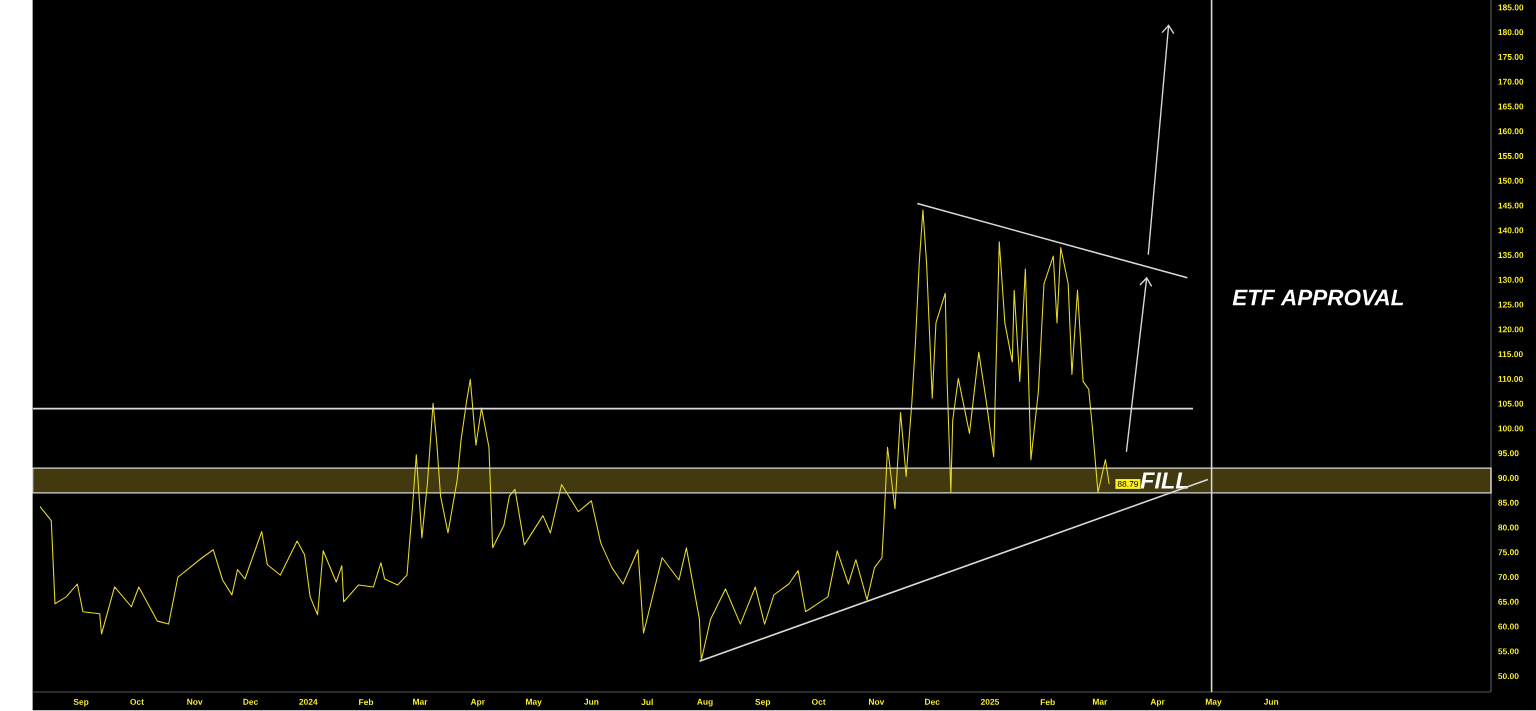 The image size is (1536, 711). What do you see at coordinates (1128, 484) in the screenshot?
I see `annotation: 88.79` at bounding box center [1128, 484].